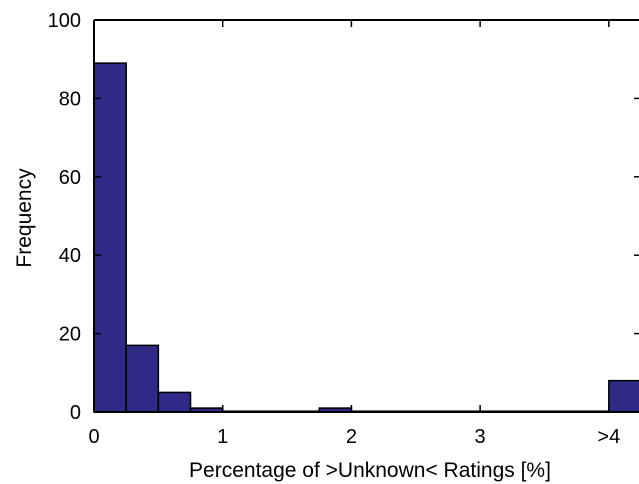  What do you see at coordinates (70, 178) in the screenshot?
I see `y-tick-label-60: 60` at bounding box center [70, 178].